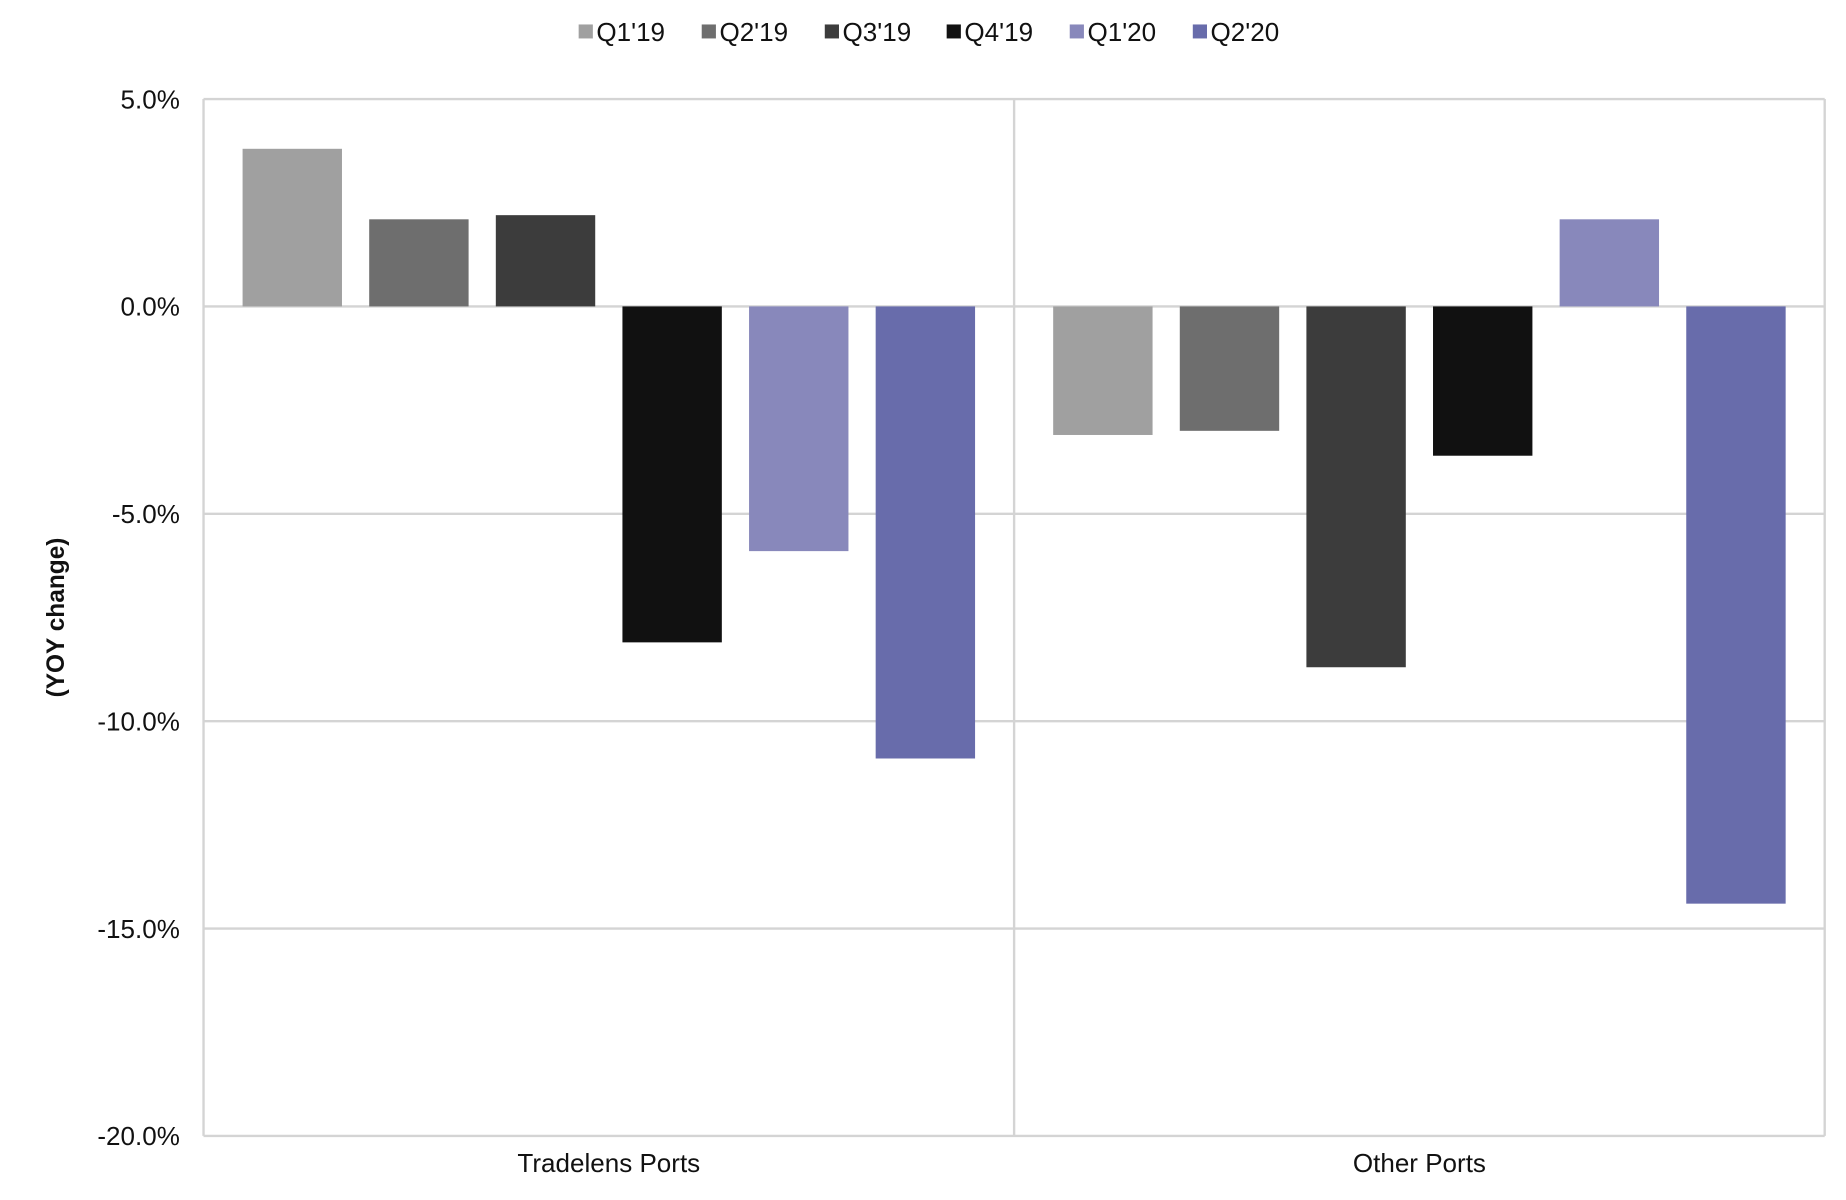 The width and height of the screenshot is (1846, 1200). What do you see at coordinates (998, 33) in the screenshot?
I see `legend-label: Q4'19` at bounding box center [998, 33].